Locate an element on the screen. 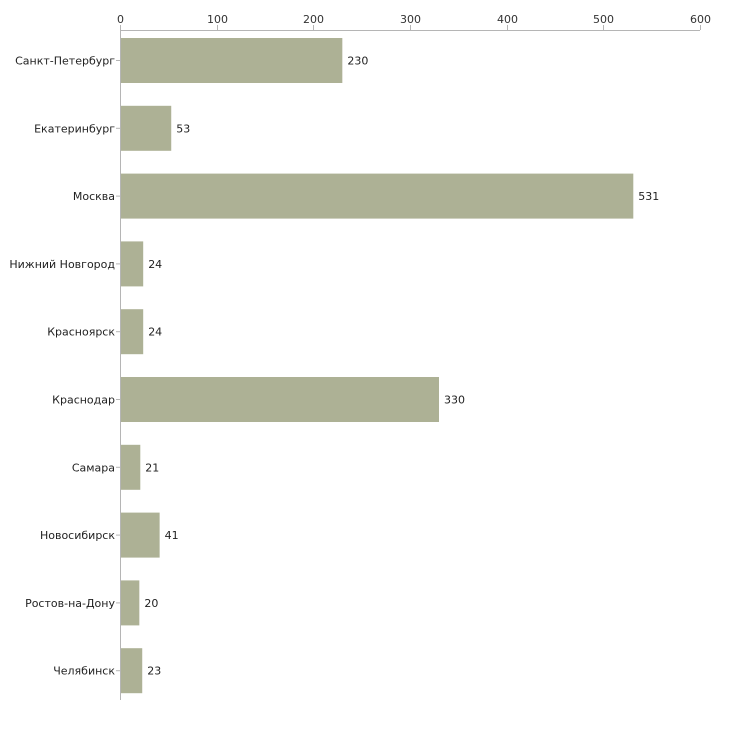 This screenshot has height=730, width=730. category-label: Красноярск is located at coordinates (81, 332).